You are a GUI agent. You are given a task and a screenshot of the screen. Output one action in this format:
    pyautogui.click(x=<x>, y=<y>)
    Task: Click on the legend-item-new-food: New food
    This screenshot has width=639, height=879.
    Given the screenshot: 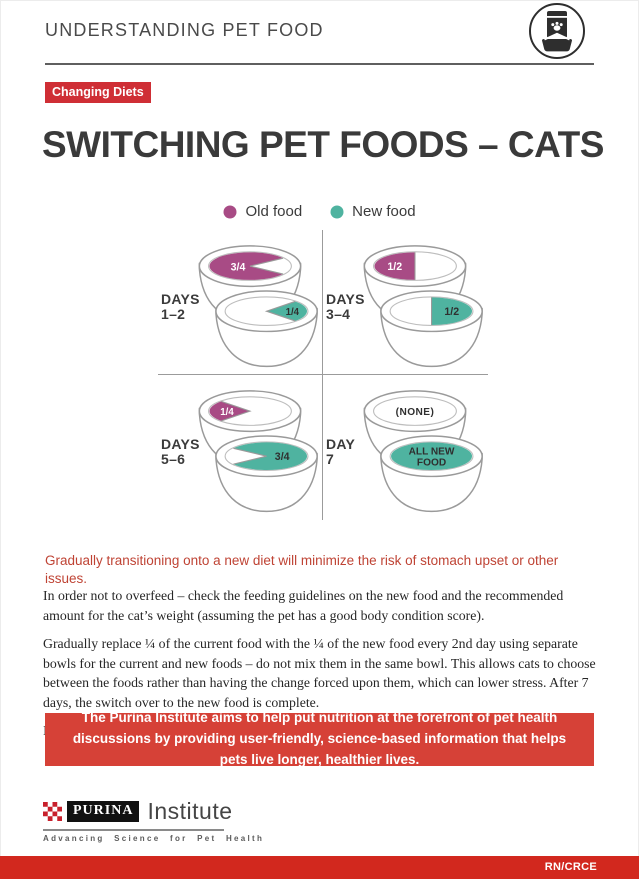 What is the action you would take?
    pyautogui.click(x=373, y=211)
    